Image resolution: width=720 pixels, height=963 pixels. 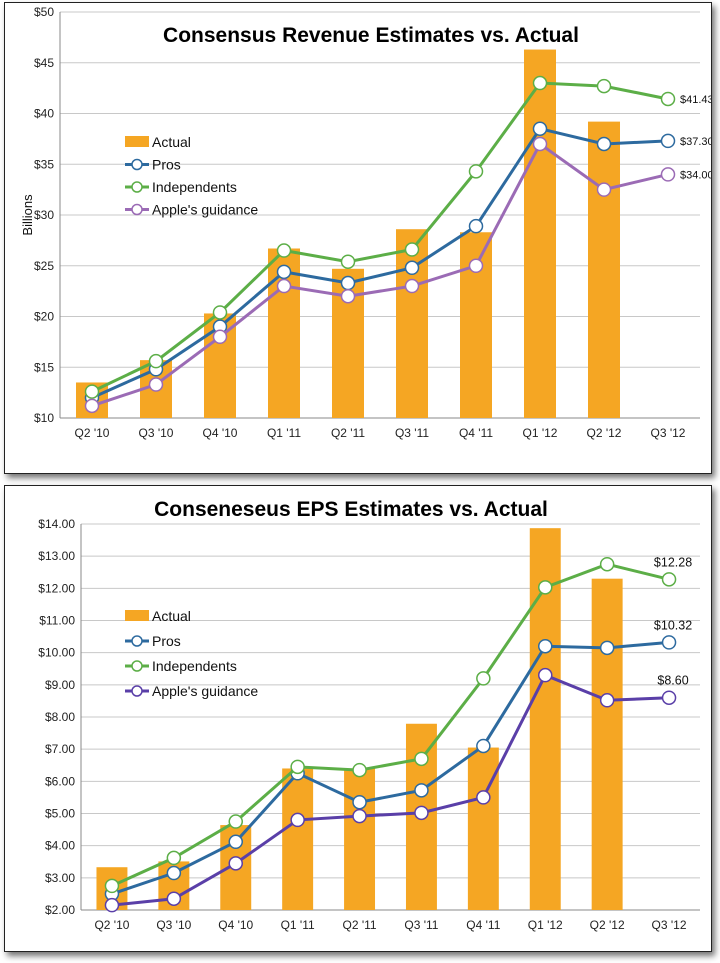 I want to click on x-tick-label: Q1 '12, so click(x=545, y=925).